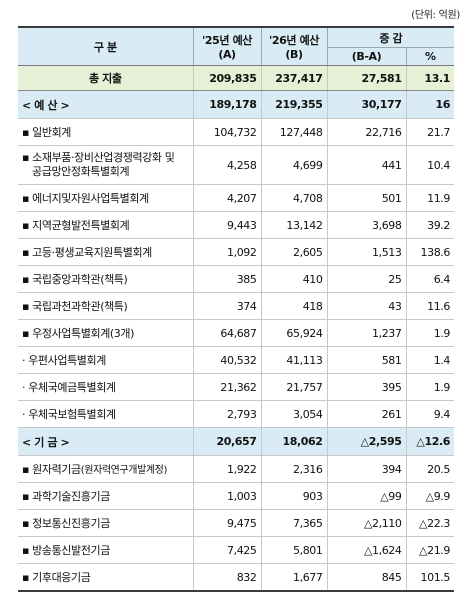  Describe the element at coordinates (105, 414) in the screenshot. I see `row-label: · 우체국보험특별회계` at that location.